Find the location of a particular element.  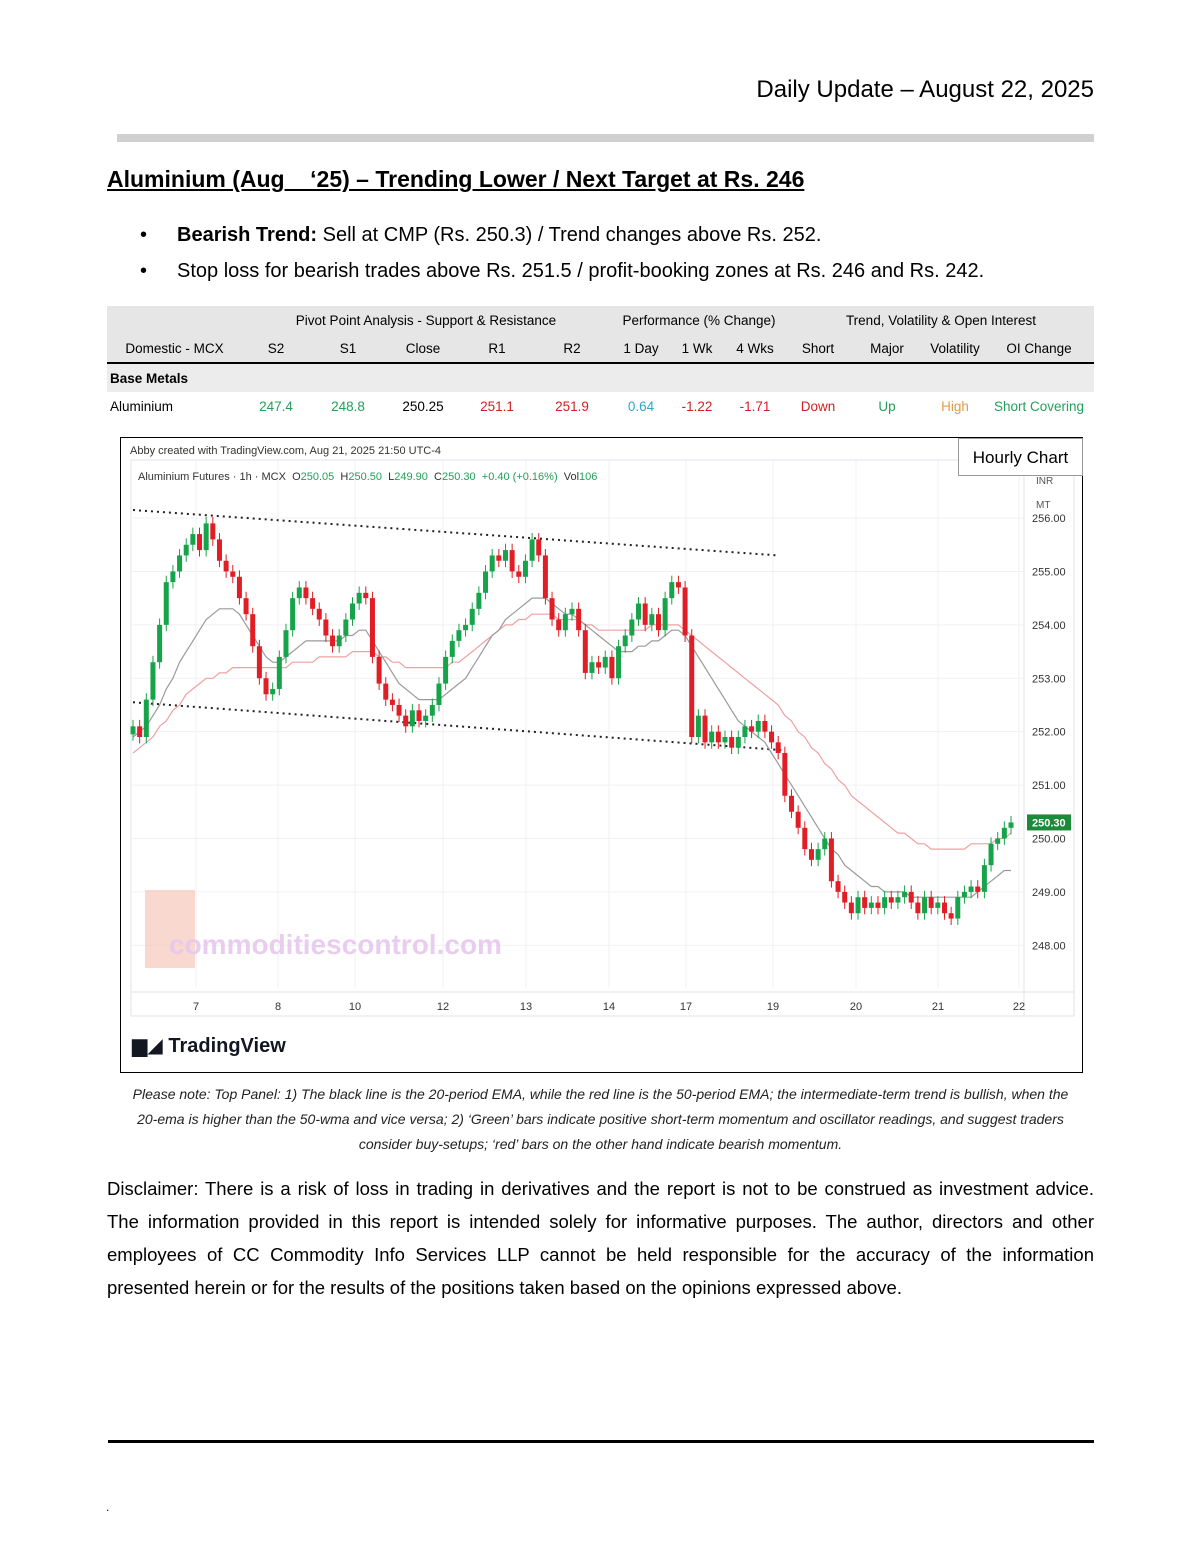

last-price-badge is located at coordinates (1049, 822).